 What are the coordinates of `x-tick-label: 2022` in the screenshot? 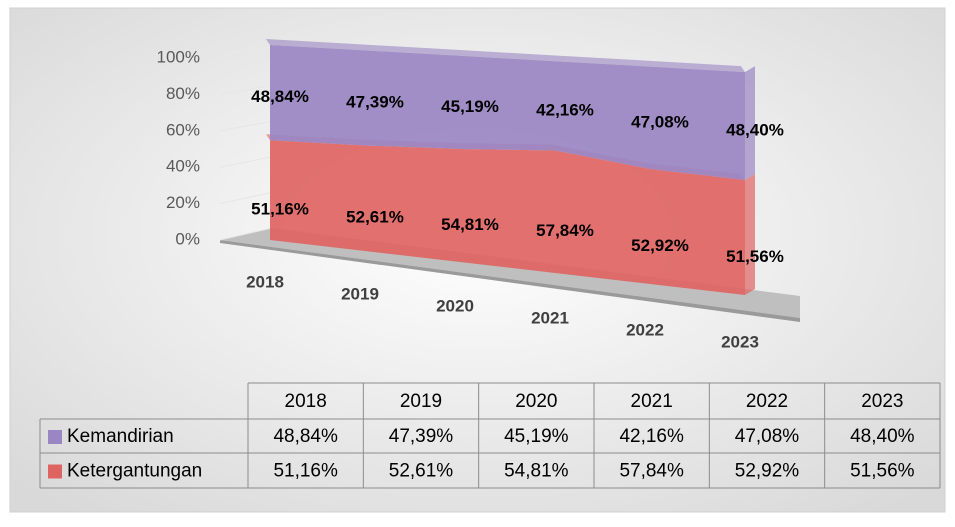 It's located at (645, 329).